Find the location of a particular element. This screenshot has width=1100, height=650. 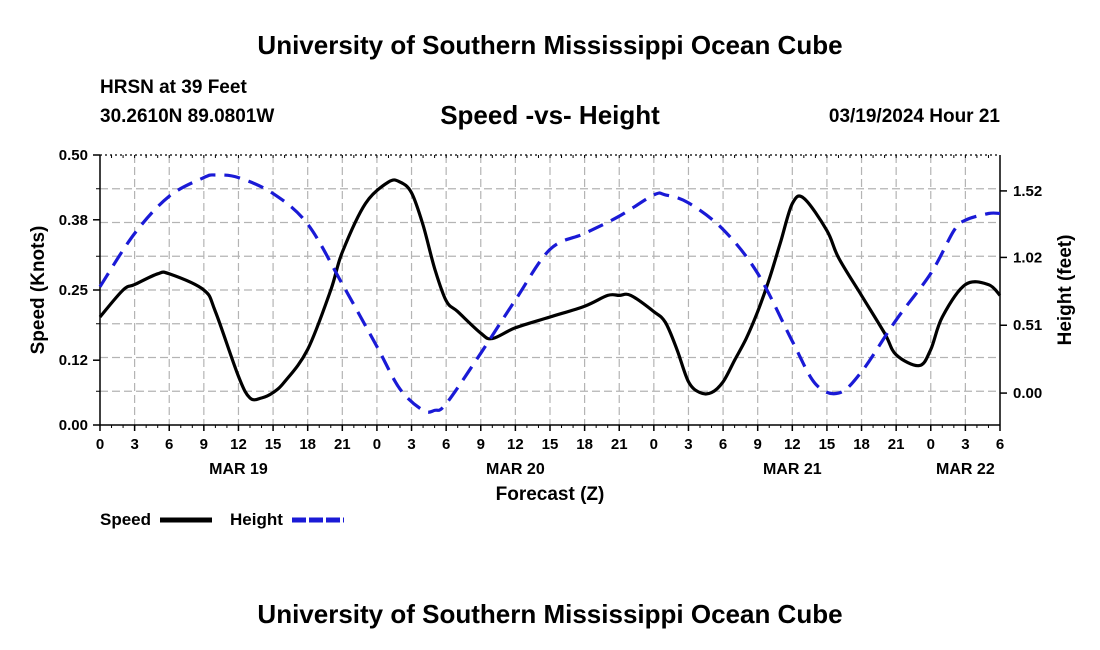

forecast-datetime: 03/19/2024 Hour 21 is located at coordinates (914, 116).